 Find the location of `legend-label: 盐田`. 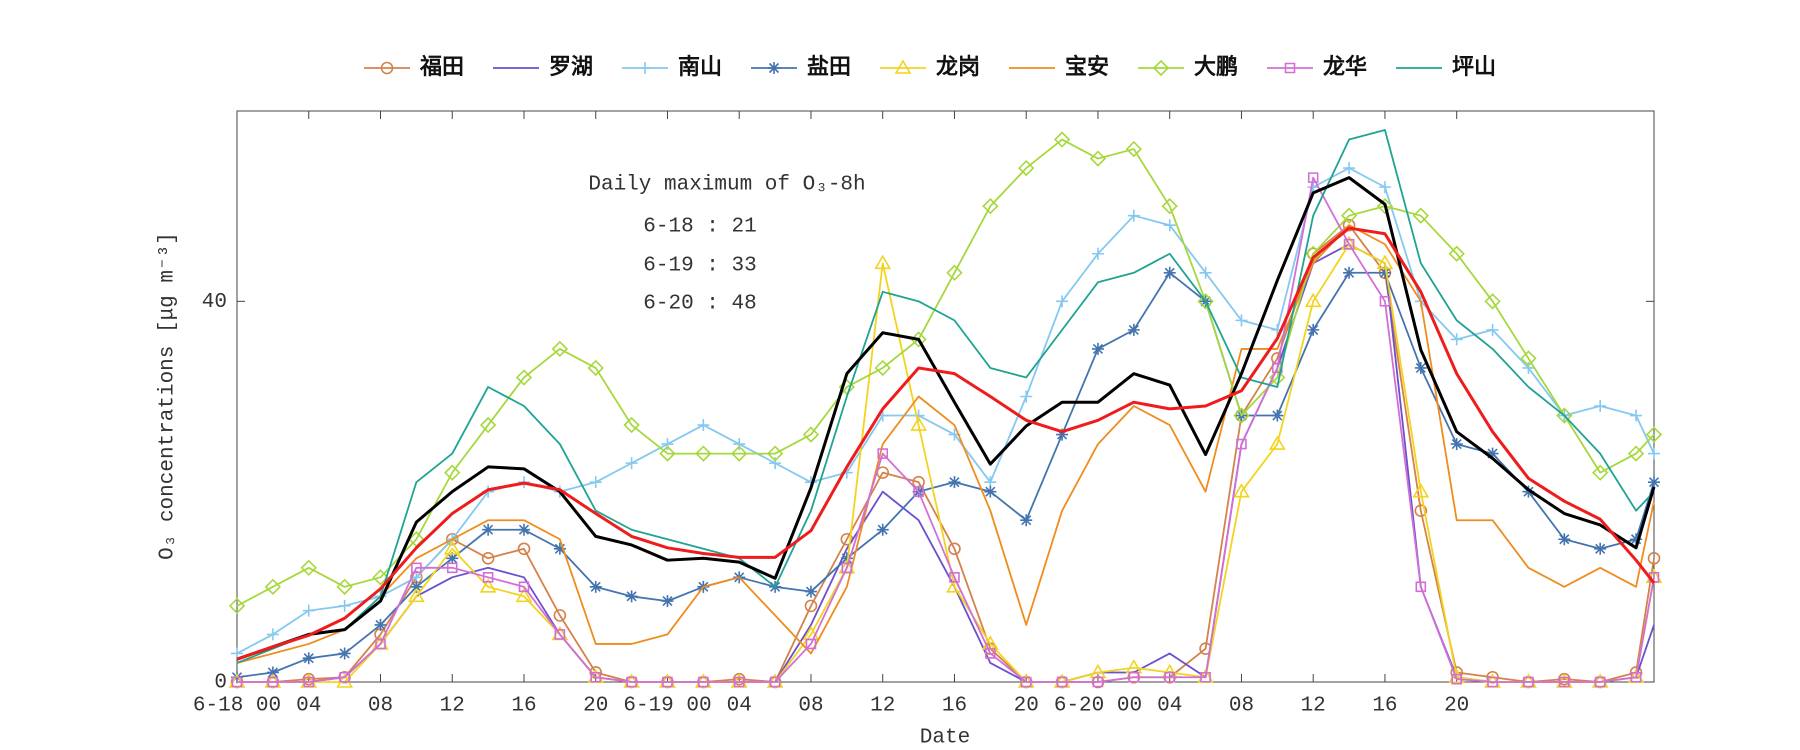

legend-label: 盐田 is located at coordinates (829, 67).